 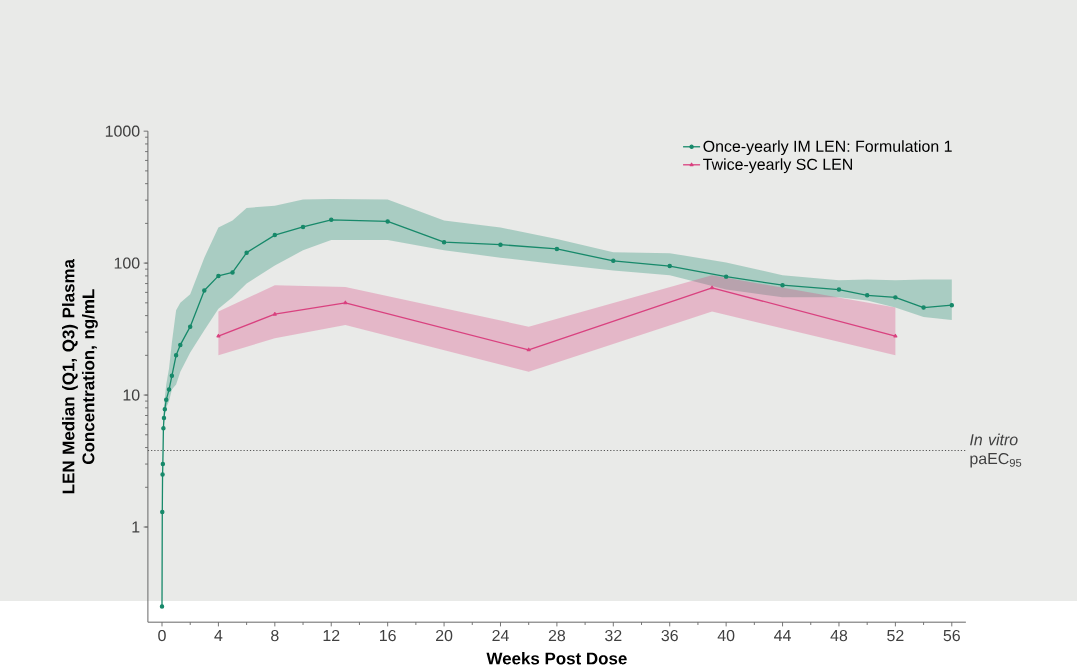 What do you see at coordinates (131, 395) in the screenshot?
I see `y-tick-label: 10` at bounding box center [131, 395].